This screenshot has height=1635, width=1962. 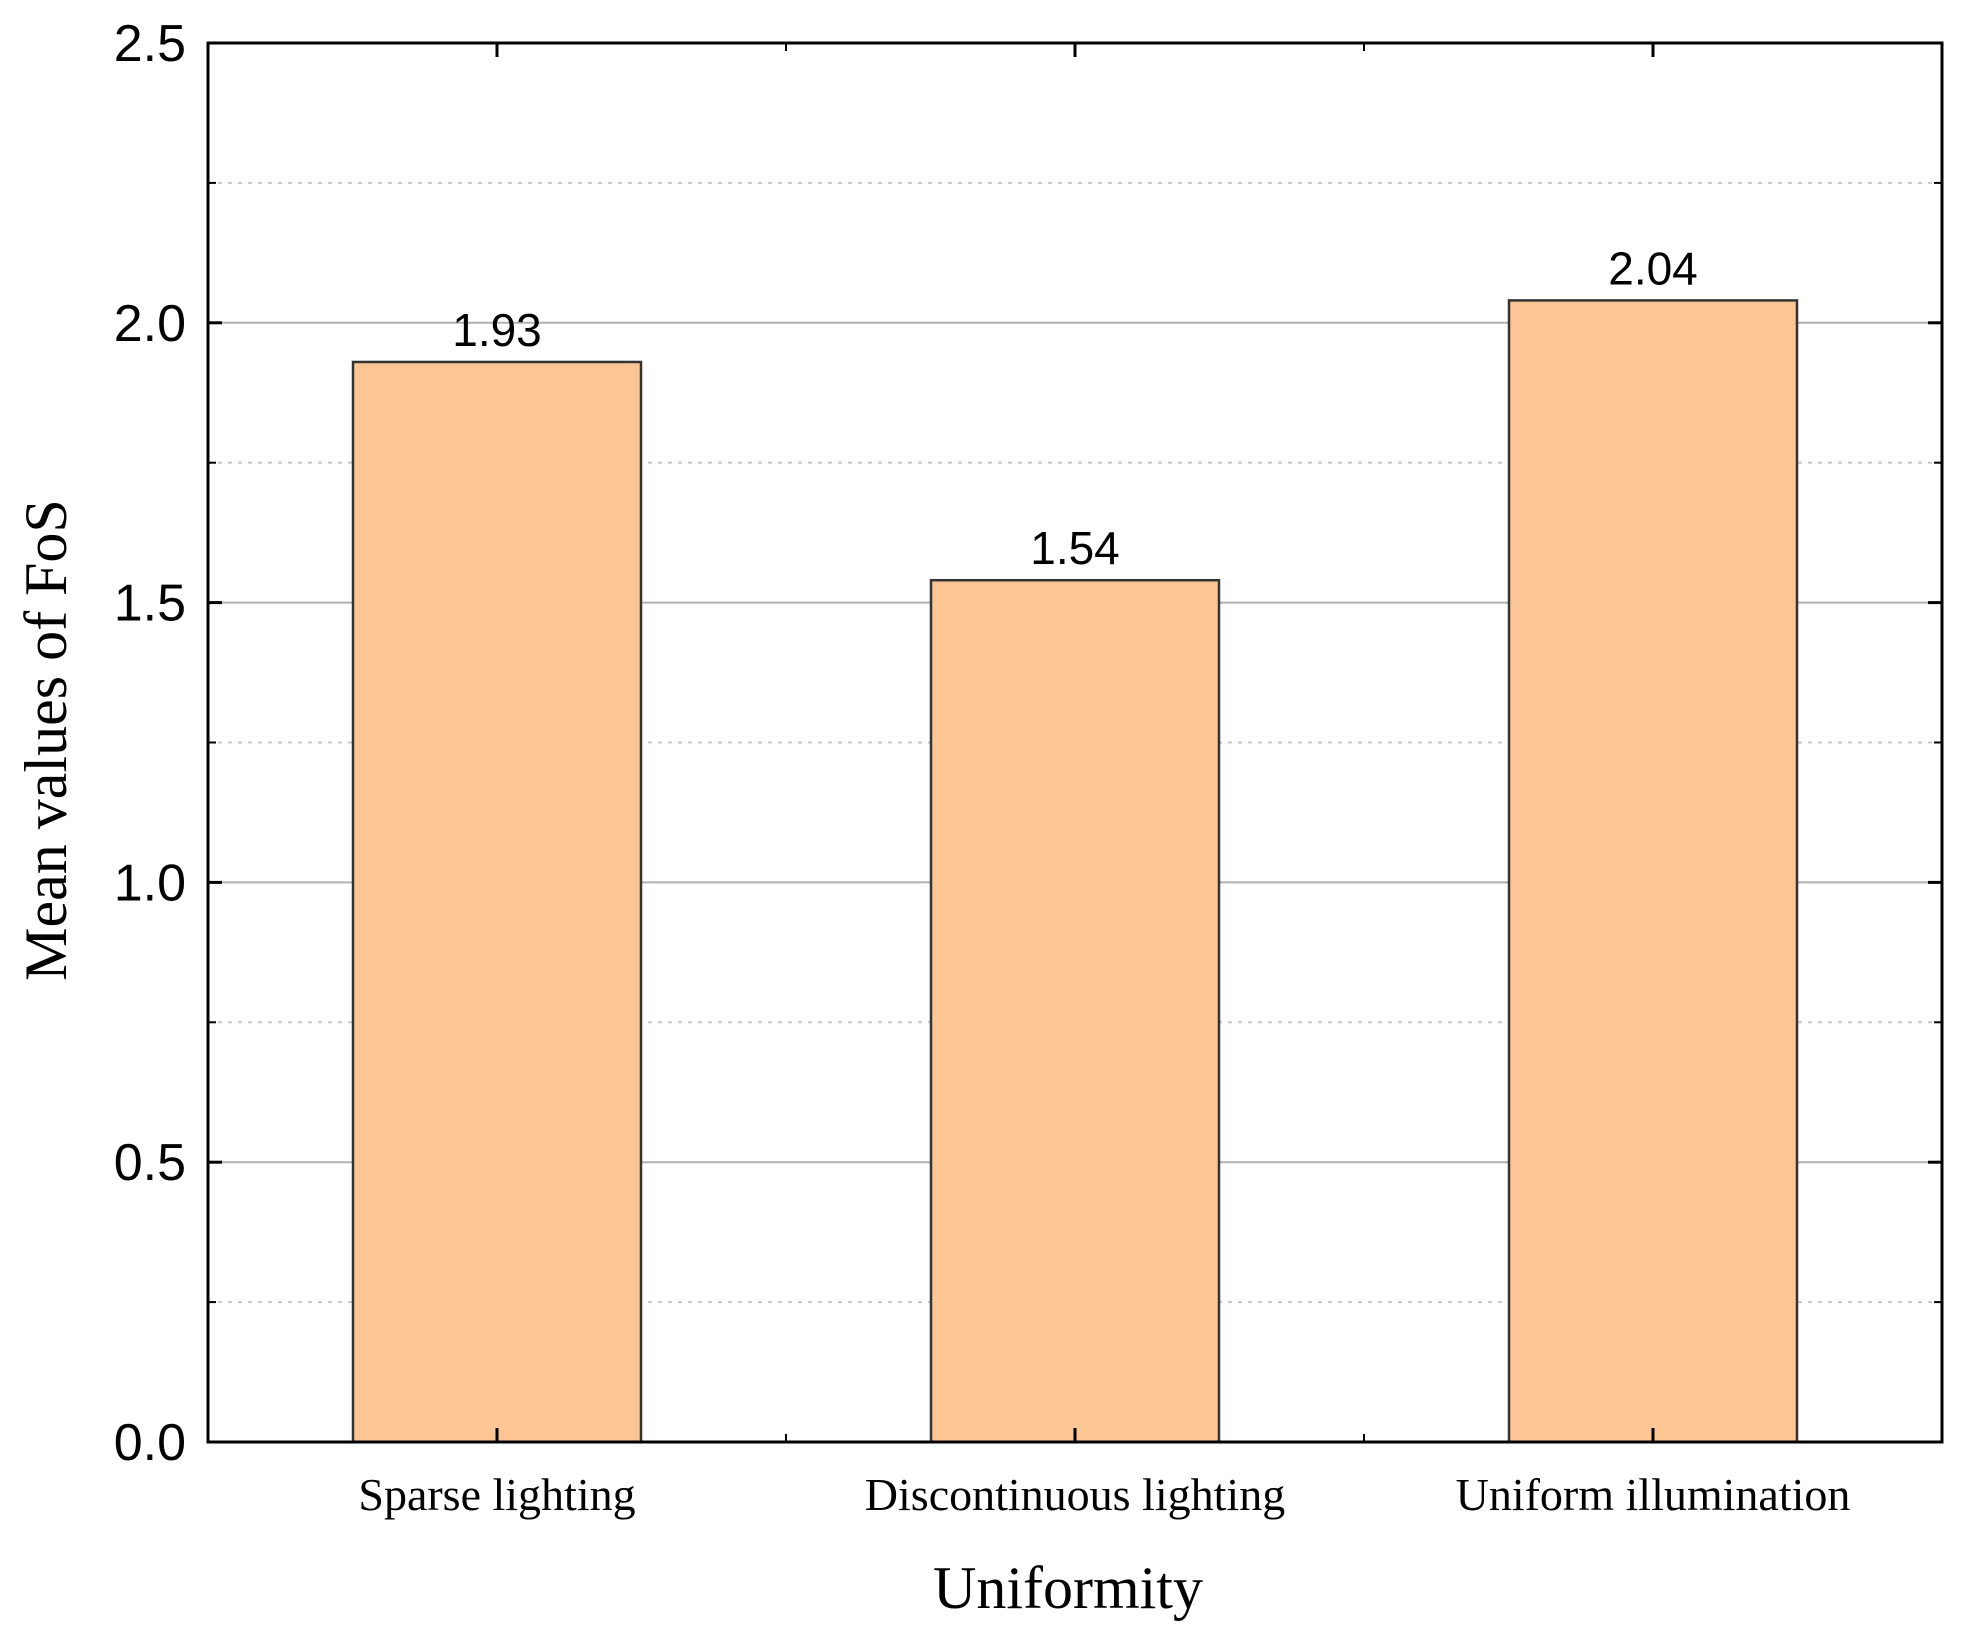 I want to click on y-axis-title: Mean values of FoS, so click(x=46, y=740).